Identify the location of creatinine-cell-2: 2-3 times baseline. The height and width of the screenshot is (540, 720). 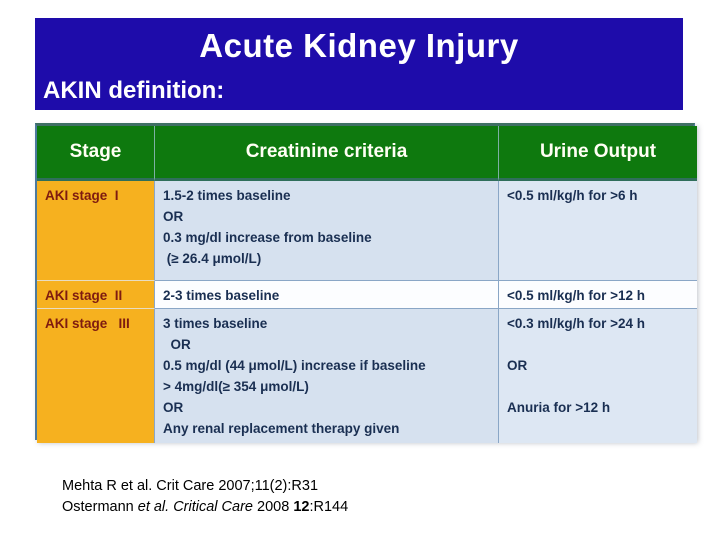
(327, 295).